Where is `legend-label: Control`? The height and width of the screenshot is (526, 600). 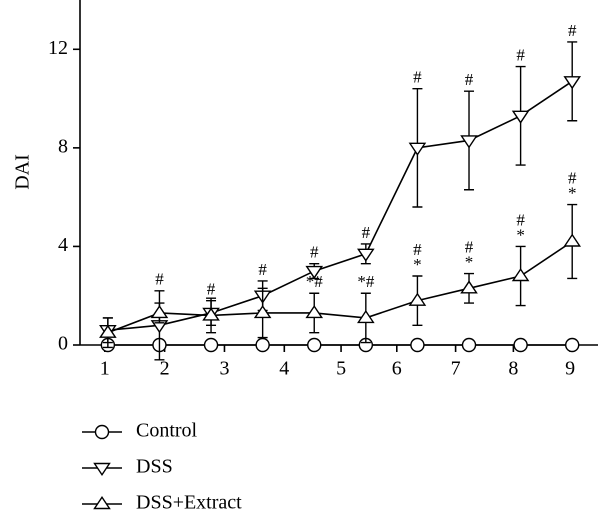 legend-label: Control is located at coordinates (167, 431).